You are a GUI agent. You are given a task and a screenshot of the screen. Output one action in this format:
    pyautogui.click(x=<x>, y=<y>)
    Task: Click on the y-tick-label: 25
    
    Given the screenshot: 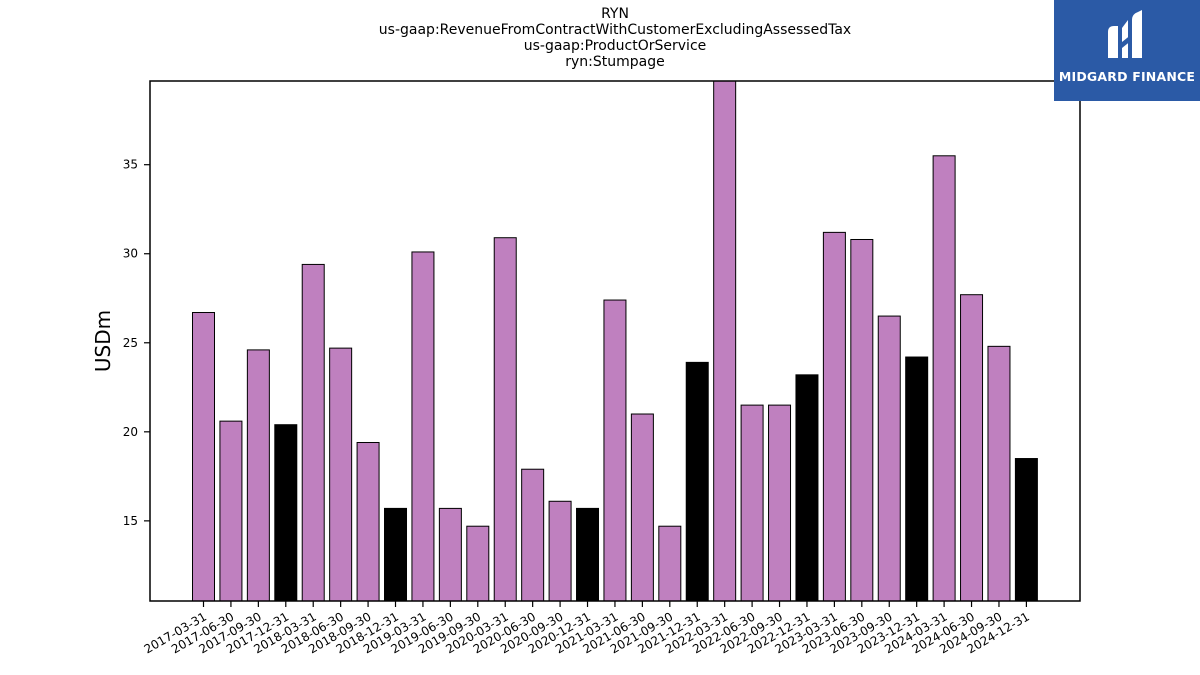 What is the action you would take?
    pyautogui.click(x=130, y=343)
    